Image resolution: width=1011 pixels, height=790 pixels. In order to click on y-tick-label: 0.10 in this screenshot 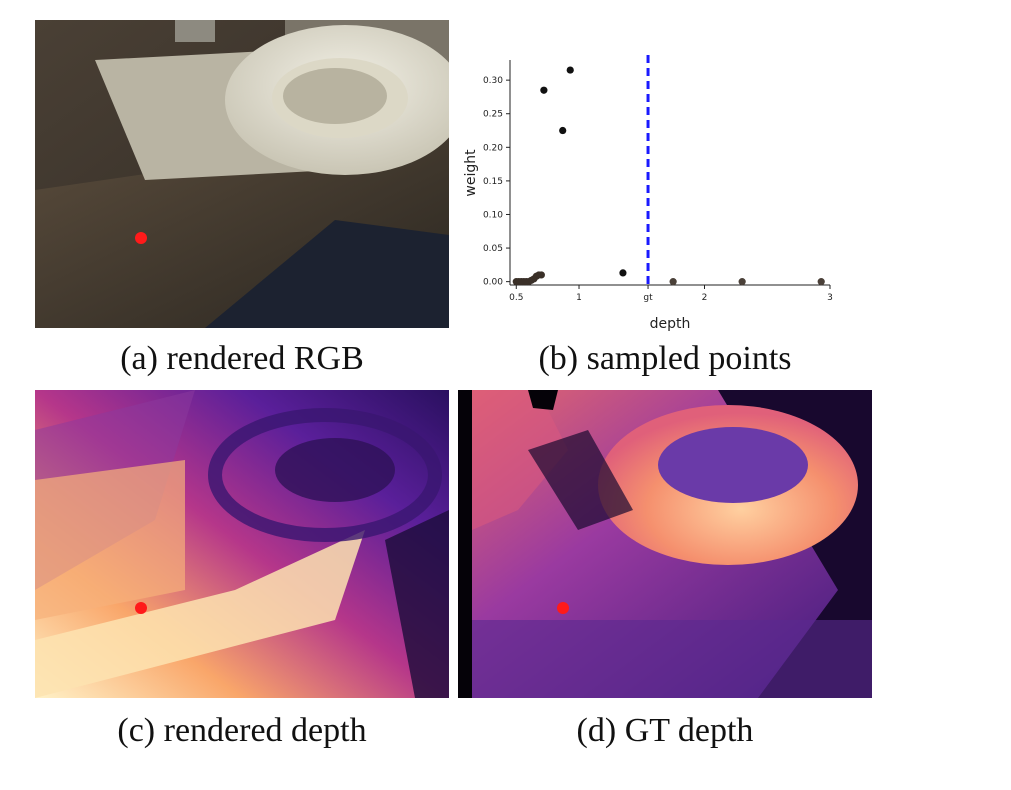, I will do `click(493, 215)`.